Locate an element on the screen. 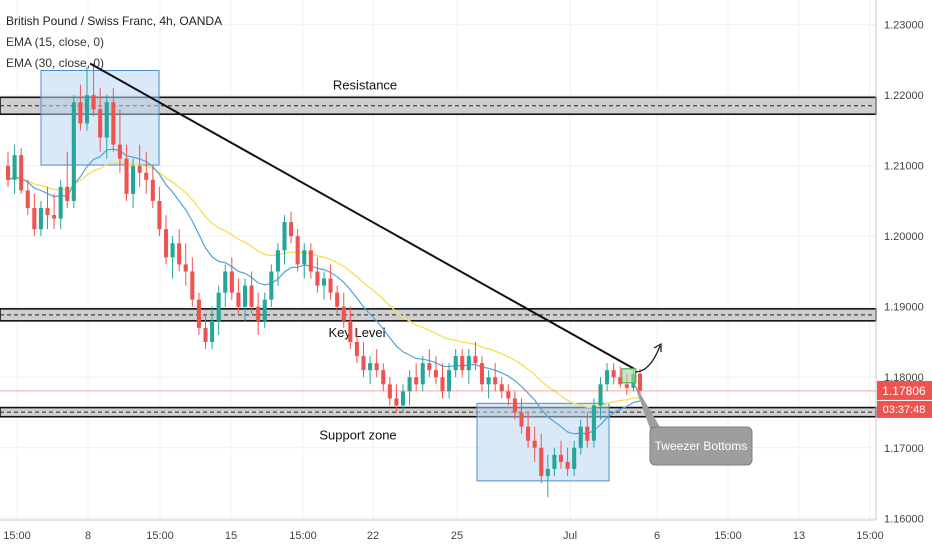 The width and height of the screenshot is (932, 550). x-tick-label: 13 is located at coordinates (799, 536).